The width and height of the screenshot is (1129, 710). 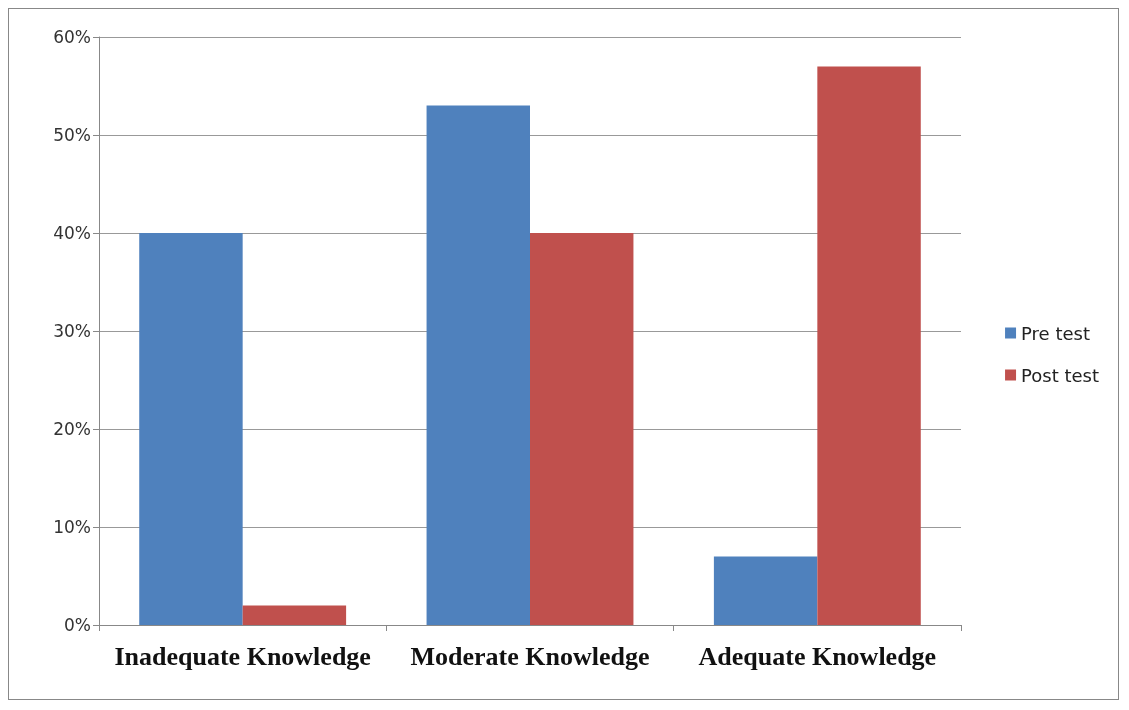 What do you see at coordinates (72, 429) in the screenshot?
I see `y-tick-label: 20%` at bounding box center [72, 429].